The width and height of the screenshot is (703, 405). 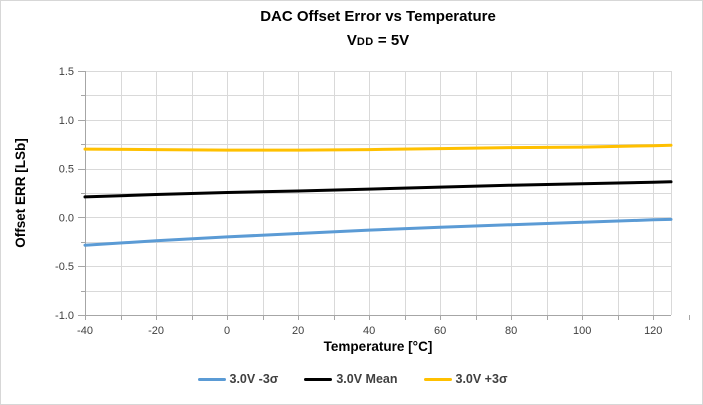 I want to click on legend-item: 3.0V Mean, so click(x=351, y=379).